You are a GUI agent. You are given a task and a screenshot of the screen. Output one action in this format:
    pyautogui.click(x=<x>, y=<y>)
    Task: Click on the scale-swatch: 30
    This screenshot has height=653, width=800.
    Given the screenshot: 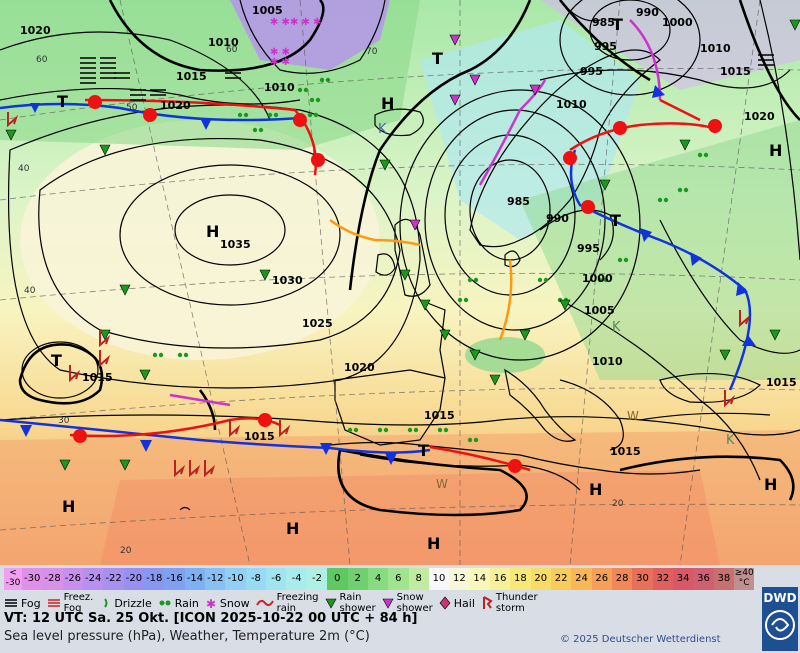 What is the action you would take?
    pyautogui.click(x=642, y=579)
    